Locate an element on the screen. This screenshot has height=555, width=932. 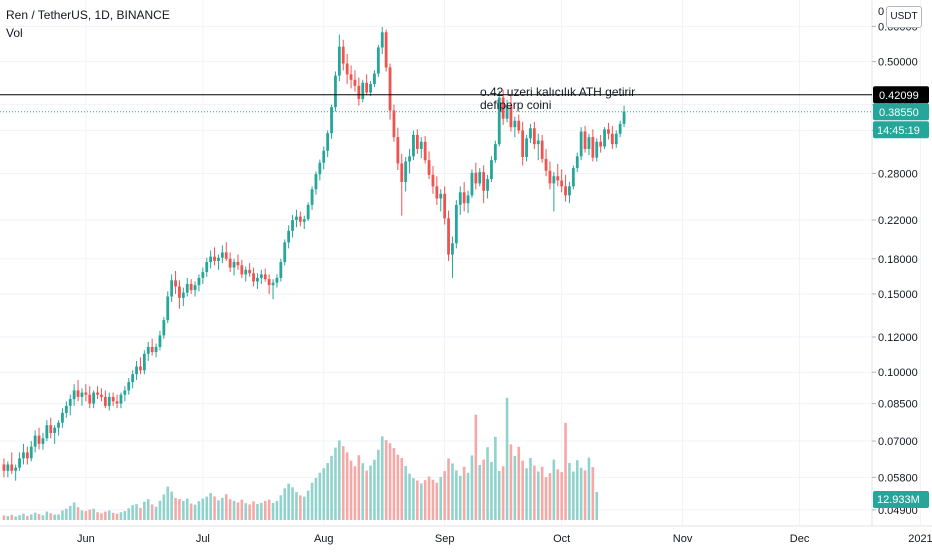
currency-button: USDT is located at coordinates (904, 17).